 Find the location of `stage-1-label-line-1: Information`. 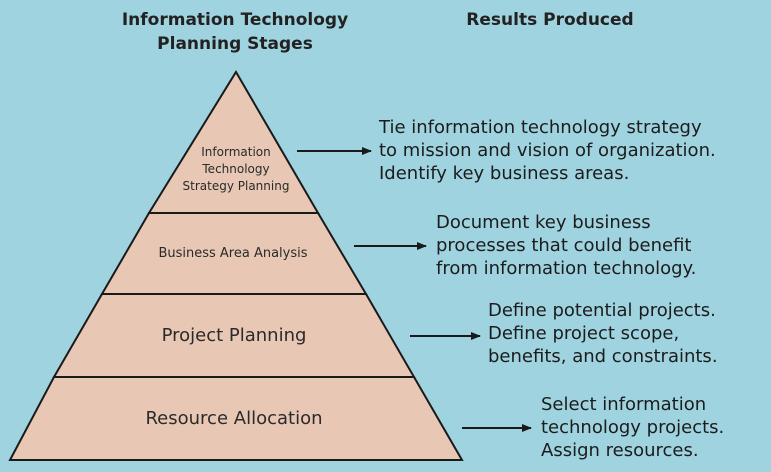

stage-1-label-line-1: Information is located at coordinates (236, 152).